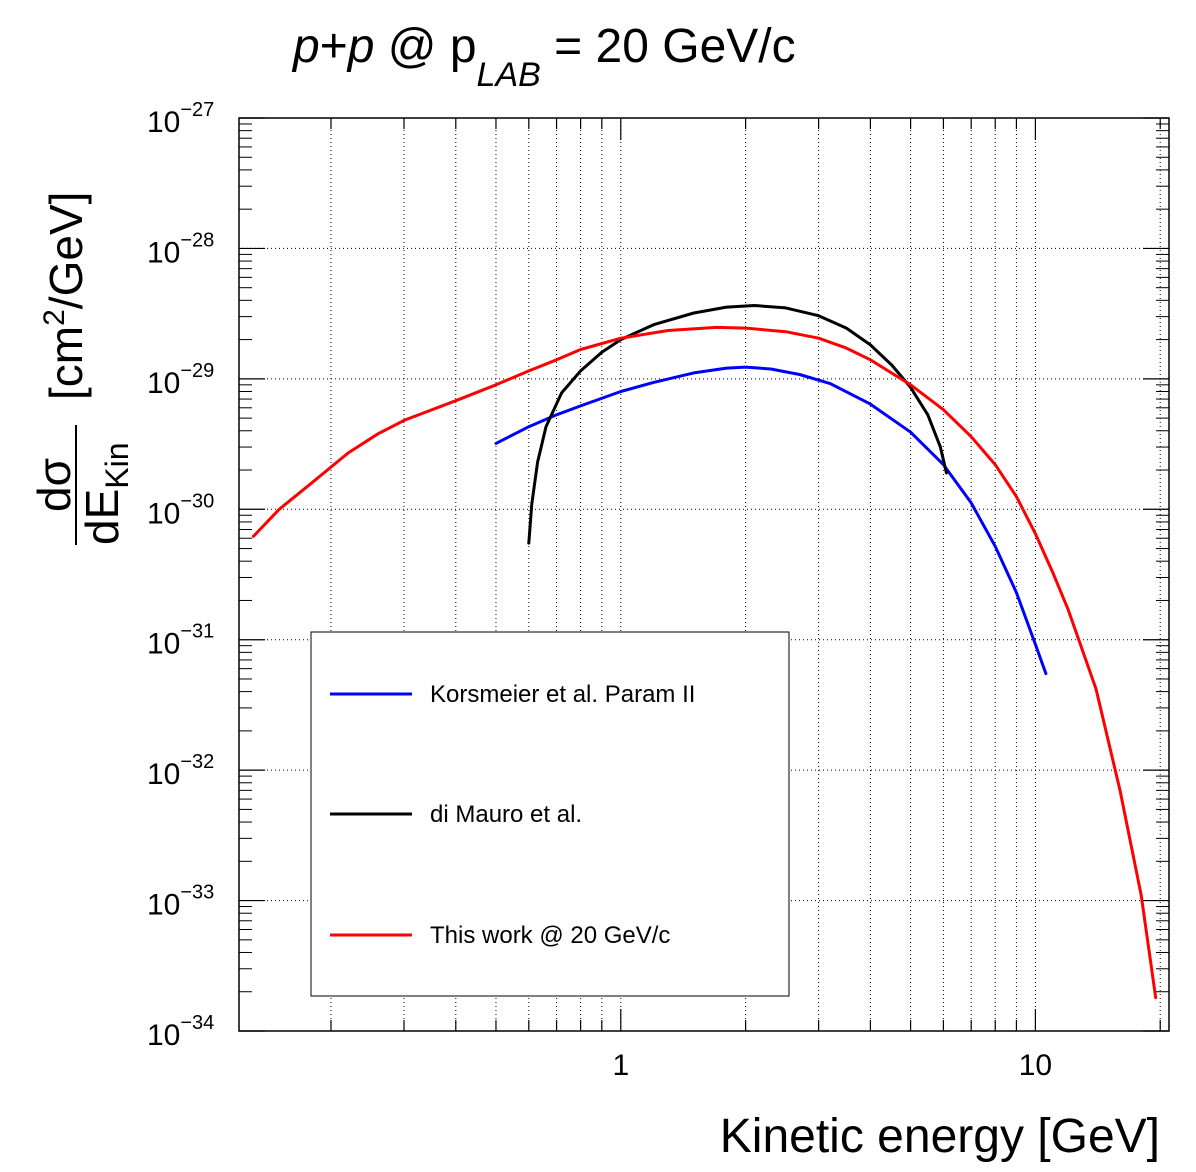  I want to click on y-title-sub: Kin, so click(117, 465).